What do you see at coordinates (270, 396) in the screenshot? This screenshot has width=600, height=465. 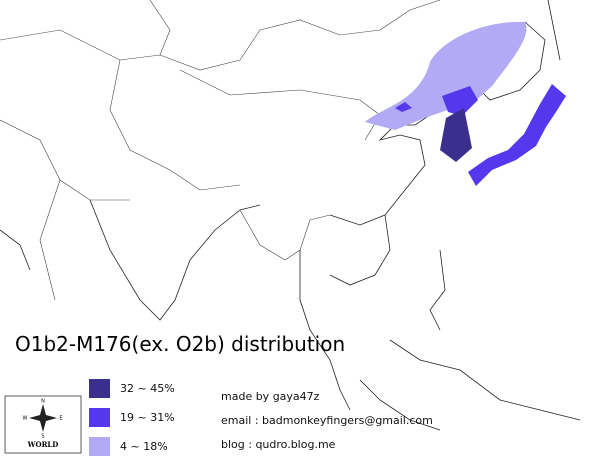 I see `credit-line: made by gaya47z` at bounding box center [270, 396].